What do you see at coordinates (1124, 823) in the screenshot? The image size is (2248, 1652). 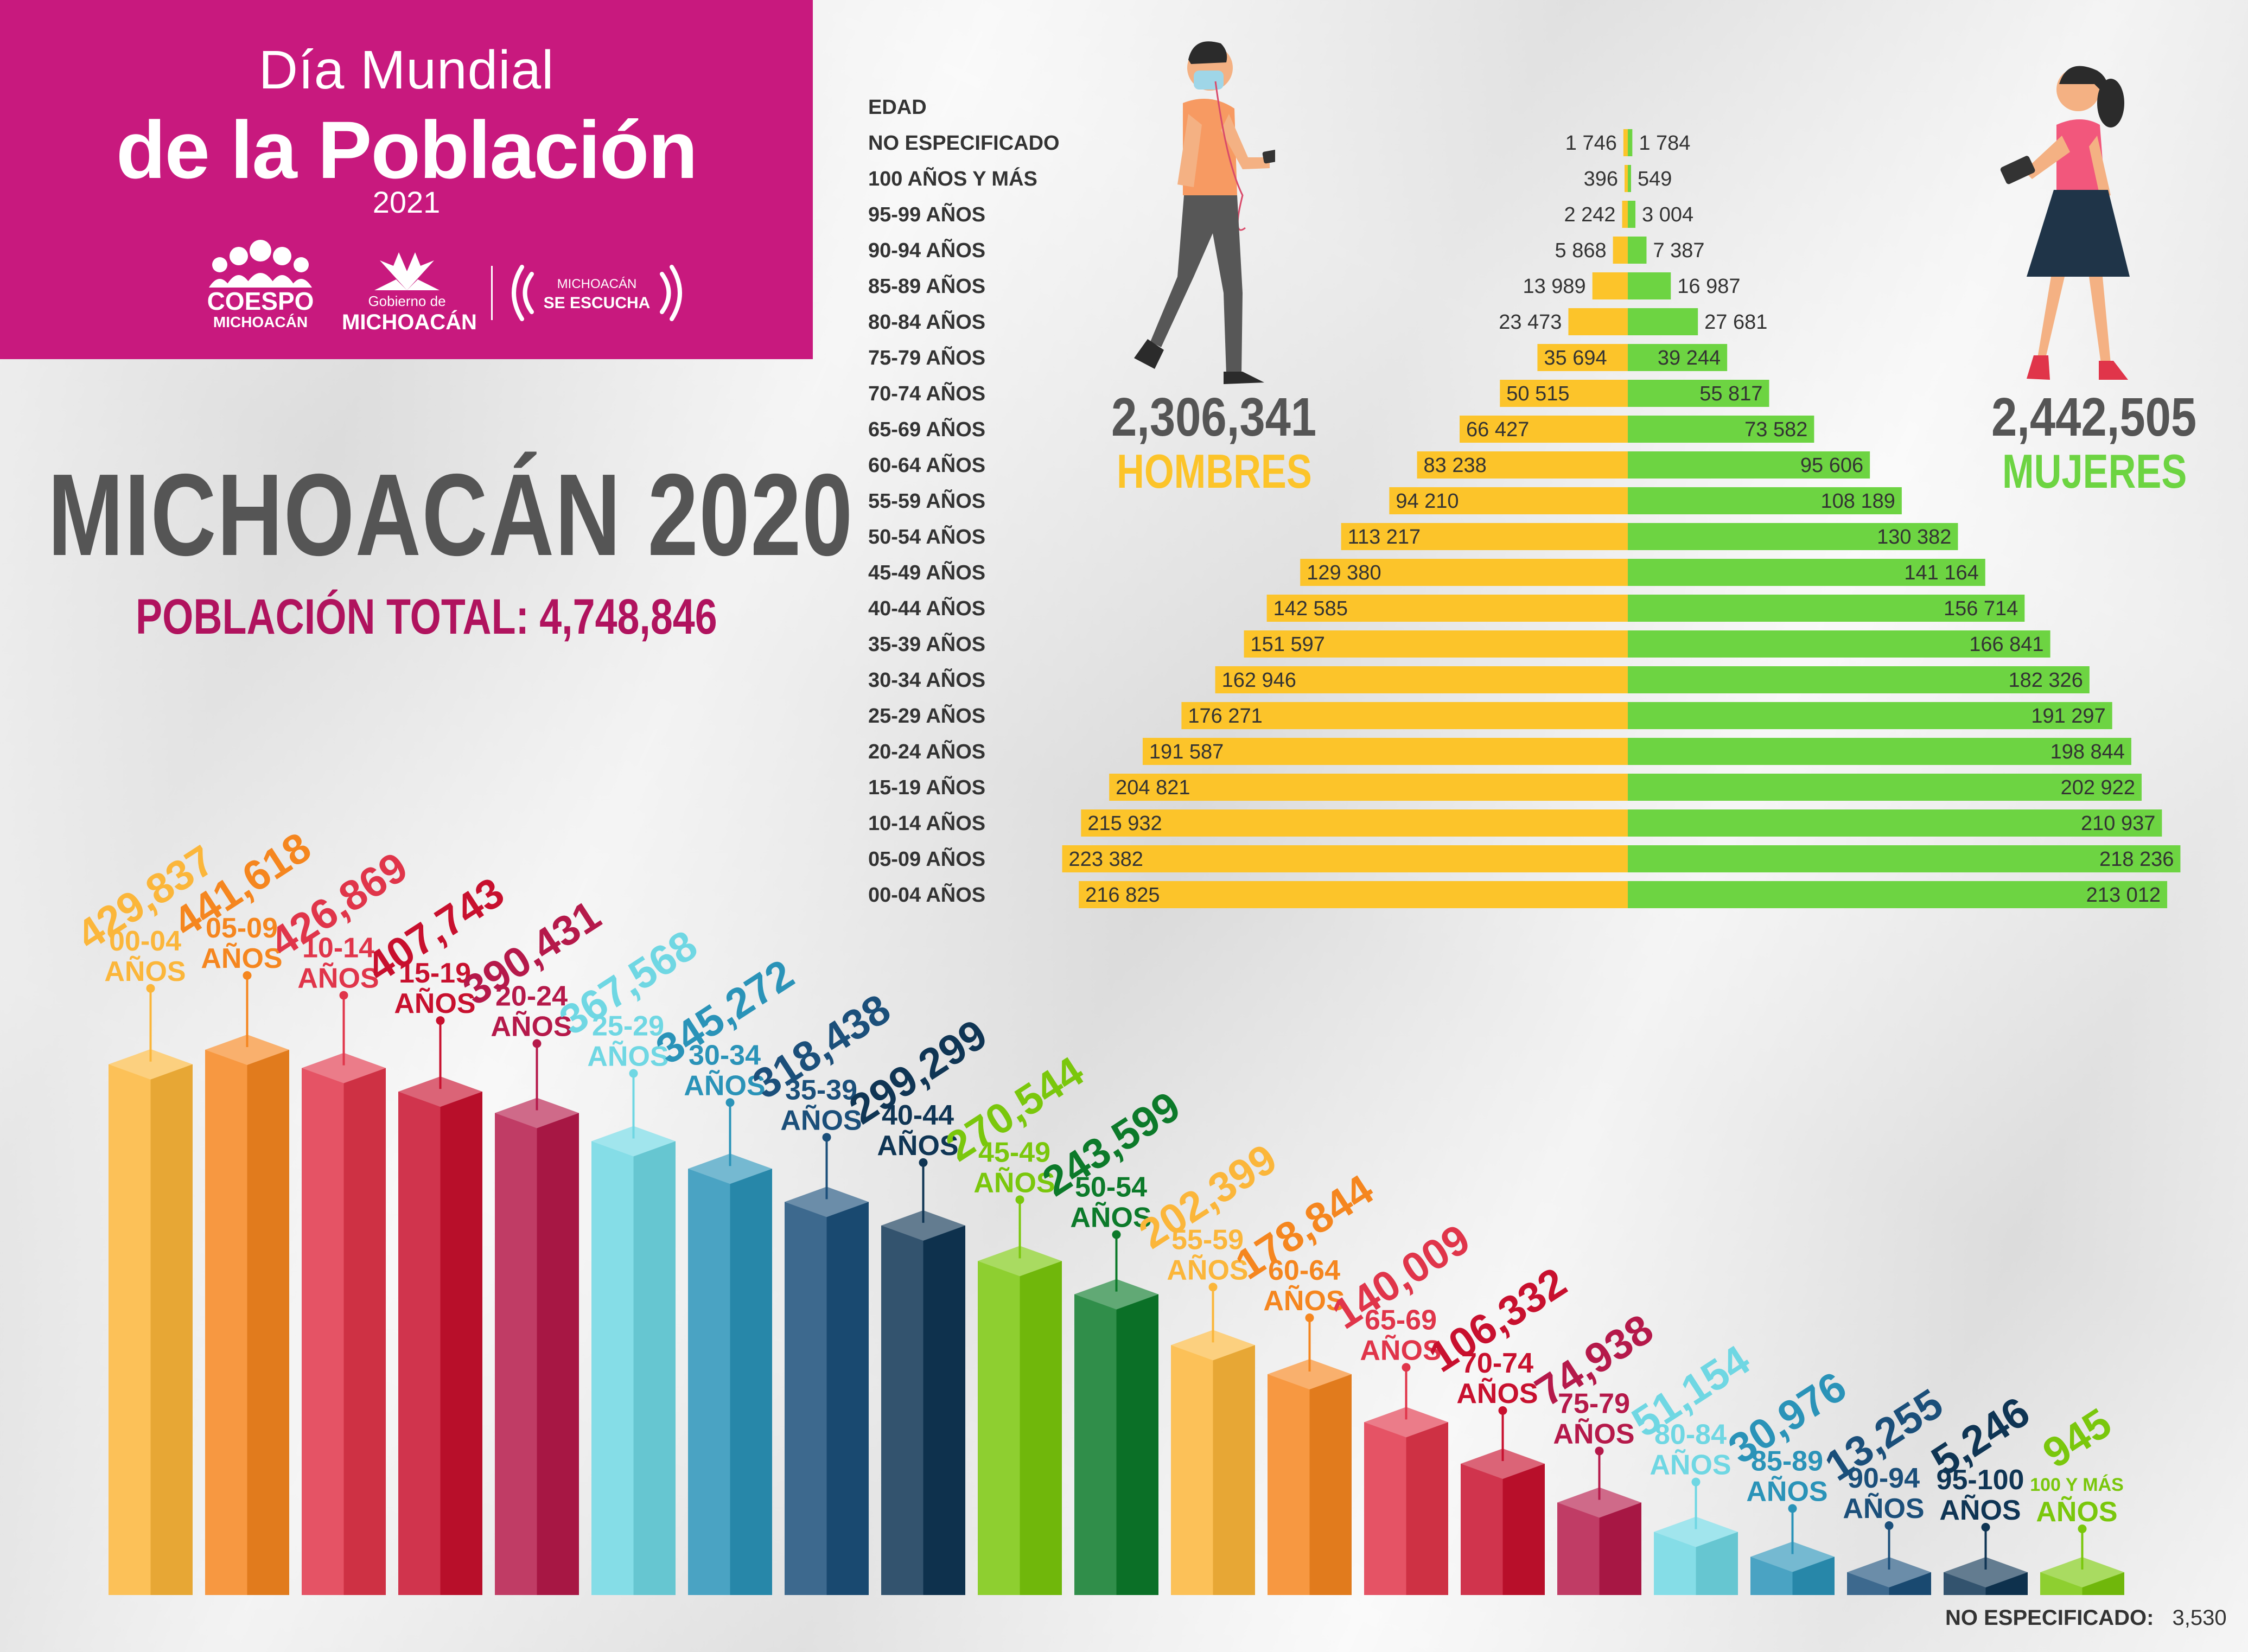 I see `pyramid-value-men: 215 932` at bounding box center [1124, 823].